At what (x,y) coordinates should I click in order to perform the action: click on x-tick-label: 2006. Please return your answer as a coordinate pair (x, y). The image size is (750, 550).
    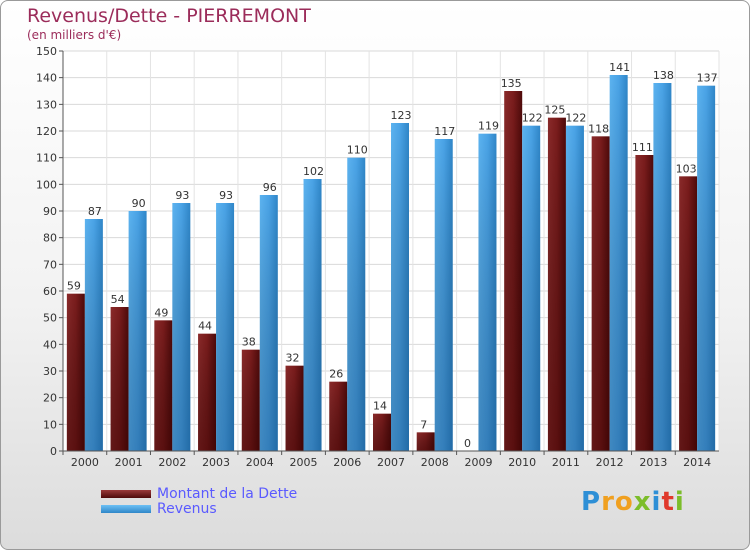
    Looking at the image, I should click on (347, 462).